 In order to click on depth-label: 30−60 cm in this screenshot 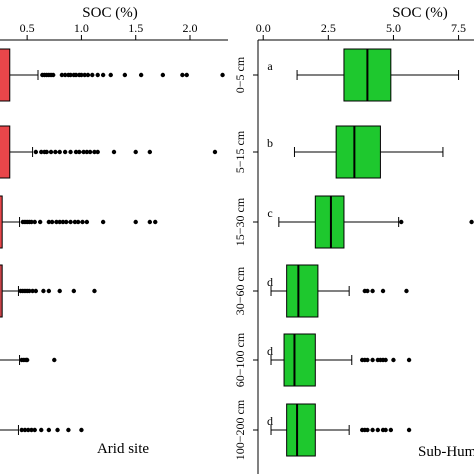, I will do `click(240, 290)`.